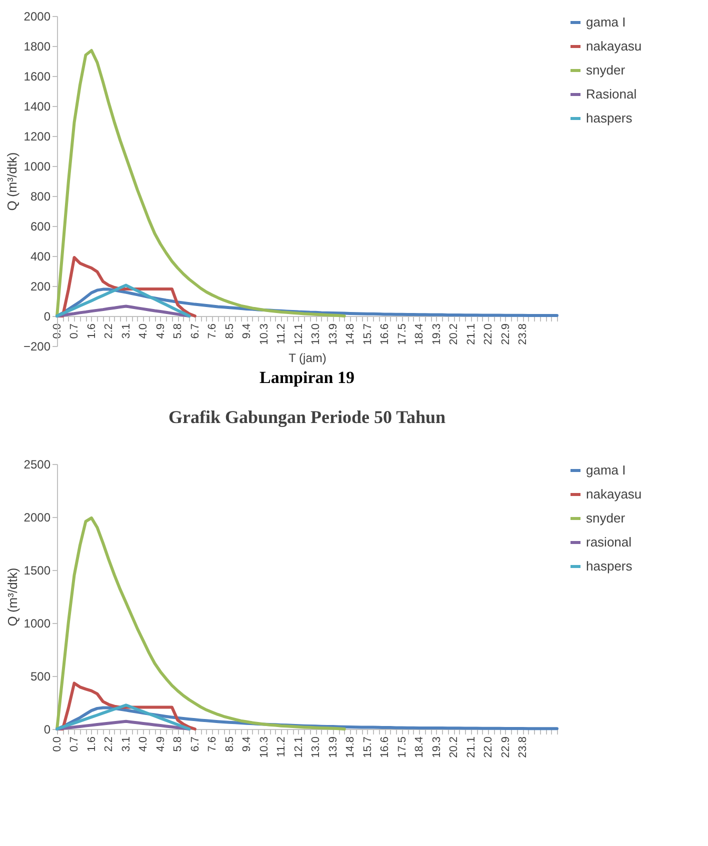  What do you see at coordinates (37, 77) in the screenshot?
I see `y-tick-label: 1600` at bounding box center [37, 77].